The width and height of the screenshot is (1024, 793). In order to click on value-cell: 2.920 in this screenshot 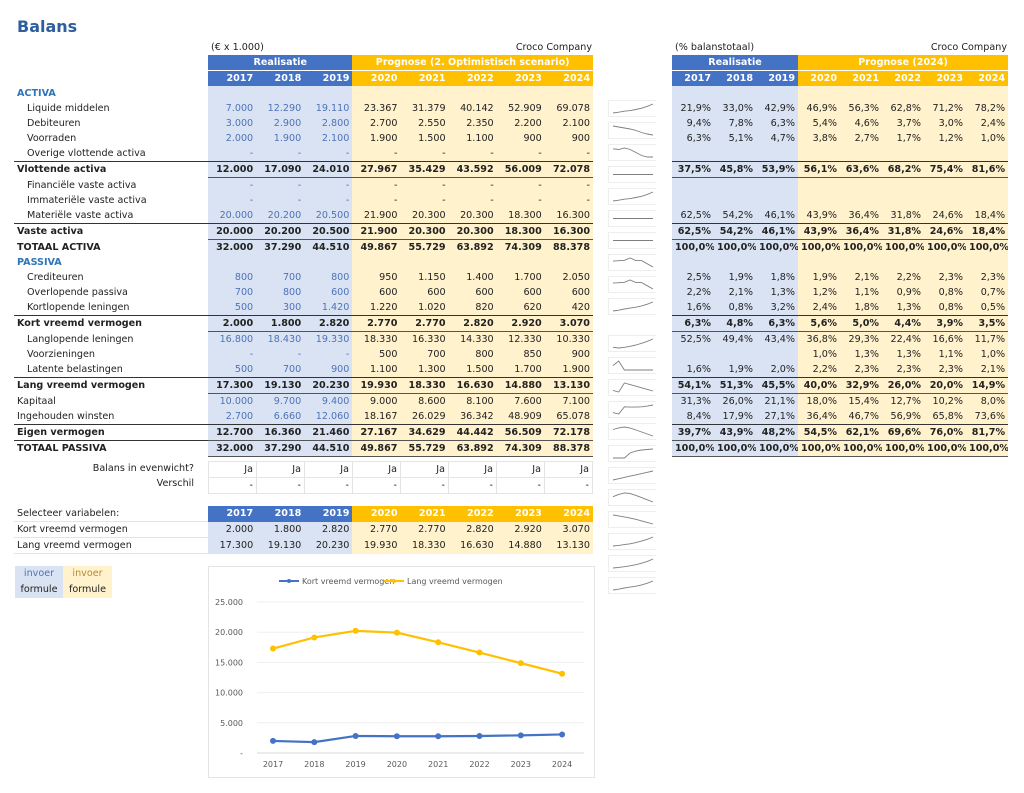, I will do `click(520, 323)`.